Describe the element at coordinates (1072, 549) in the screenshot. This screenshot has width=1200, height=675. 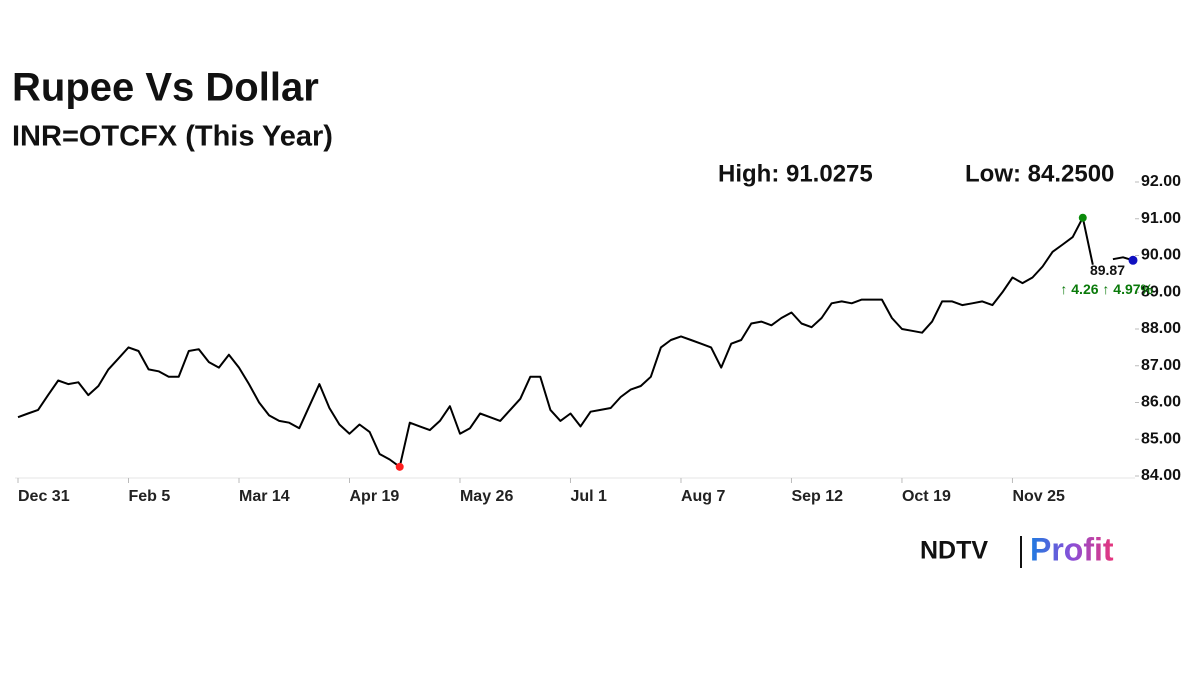
I see `brand-product: Profit` at that location.